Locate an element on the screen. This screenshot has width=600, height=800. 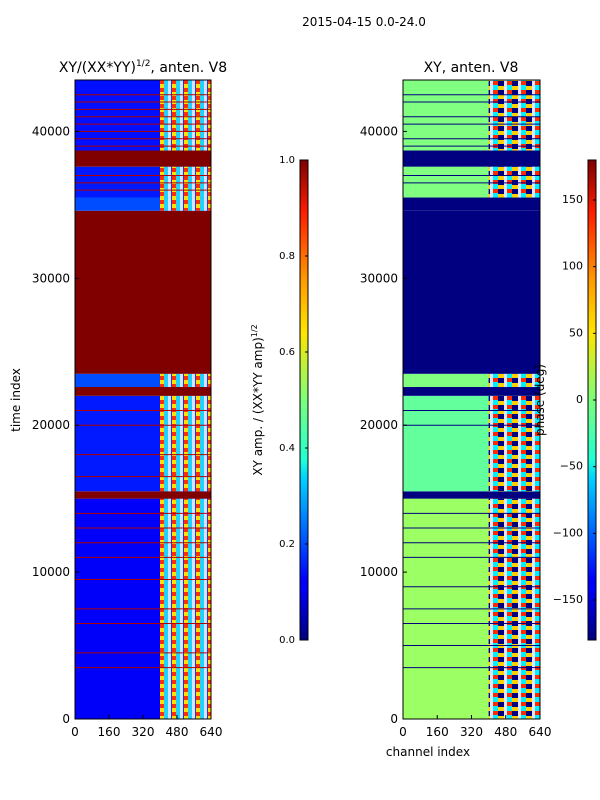
colorbar-tick-label: 100 is located at coordinates (572, 266).